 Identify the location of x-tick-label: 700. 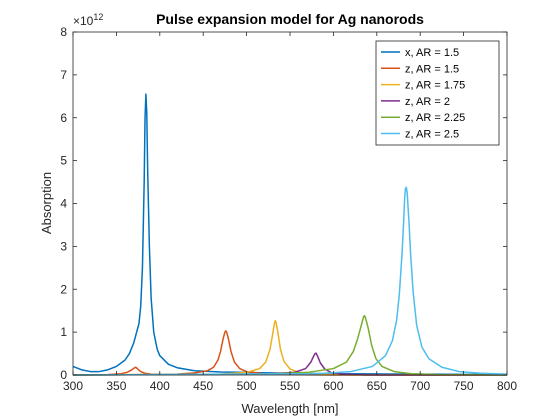
(420, 386).